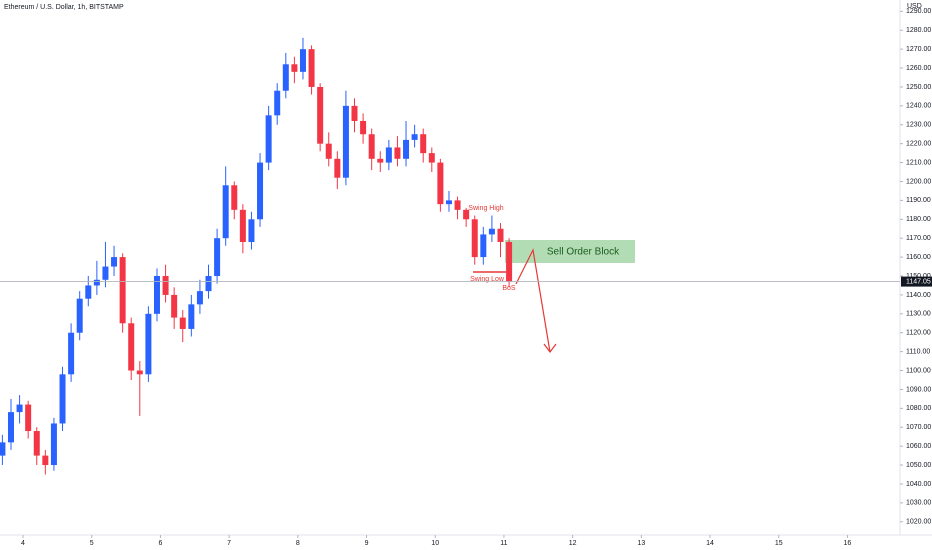 The image size is (932, 550). Describe the element at coordinates (918, 219) in the screenshot. I see `y-tick-label: 1180.00` at that location.